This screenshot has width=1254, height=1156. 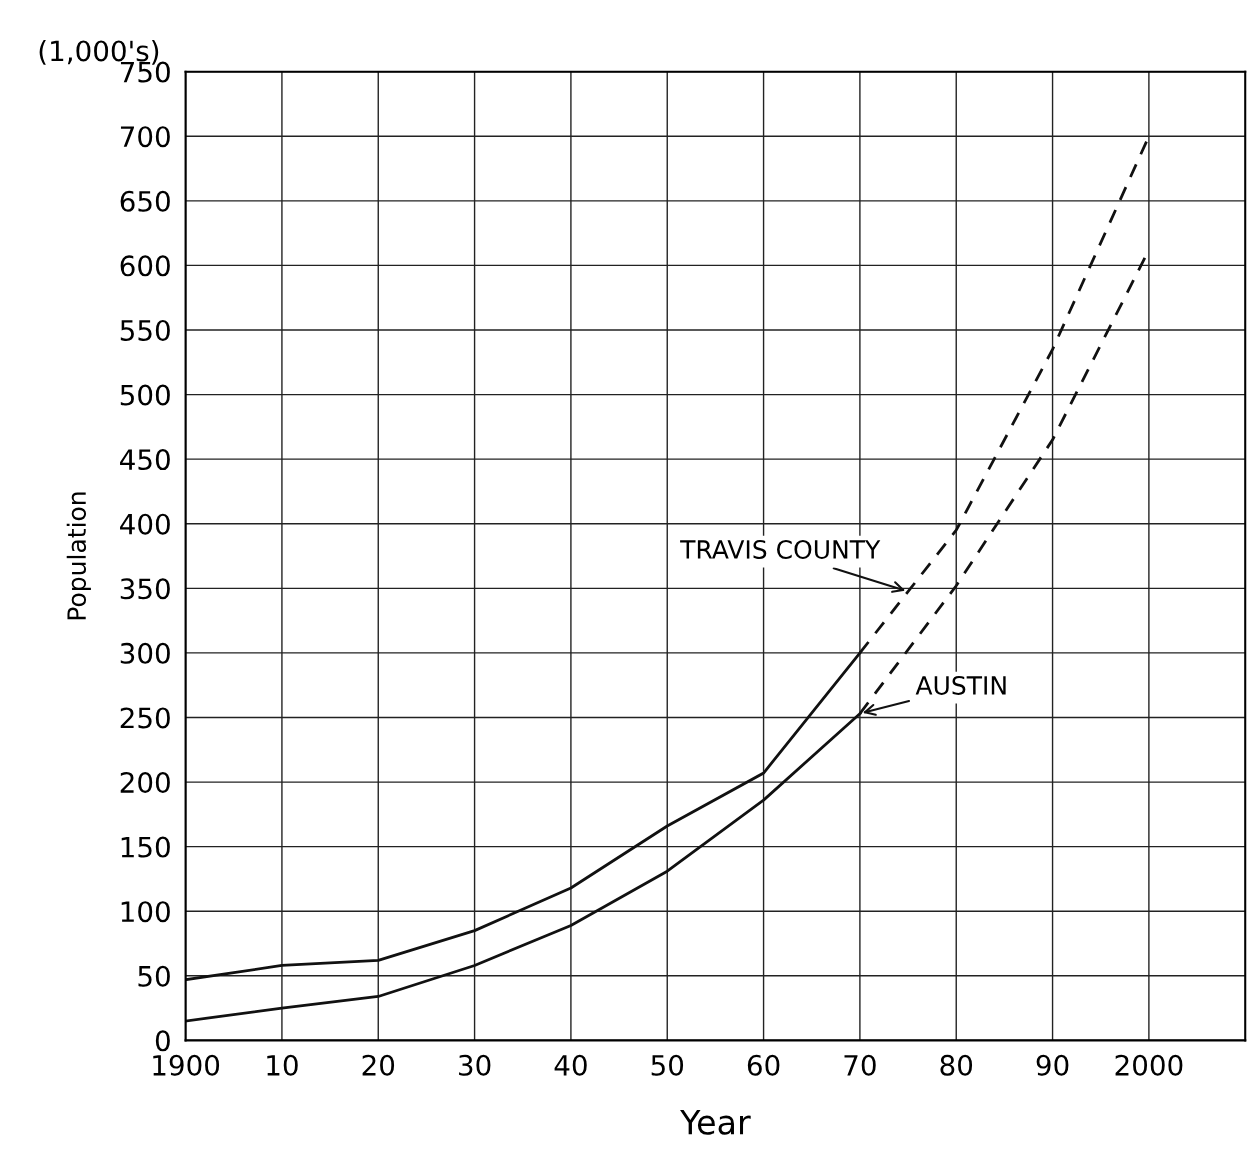 I want to click on x-tick-label: 30, so click(x=475, y=1065).